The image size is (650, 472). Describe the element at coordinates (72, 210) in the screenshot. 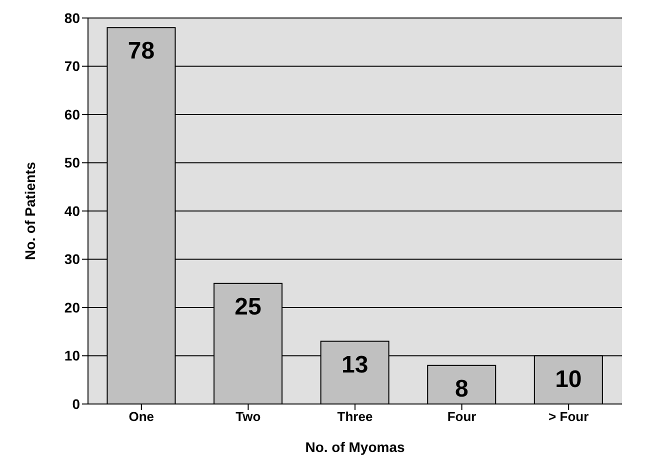

I see `y-tick-label: 40` at that location.